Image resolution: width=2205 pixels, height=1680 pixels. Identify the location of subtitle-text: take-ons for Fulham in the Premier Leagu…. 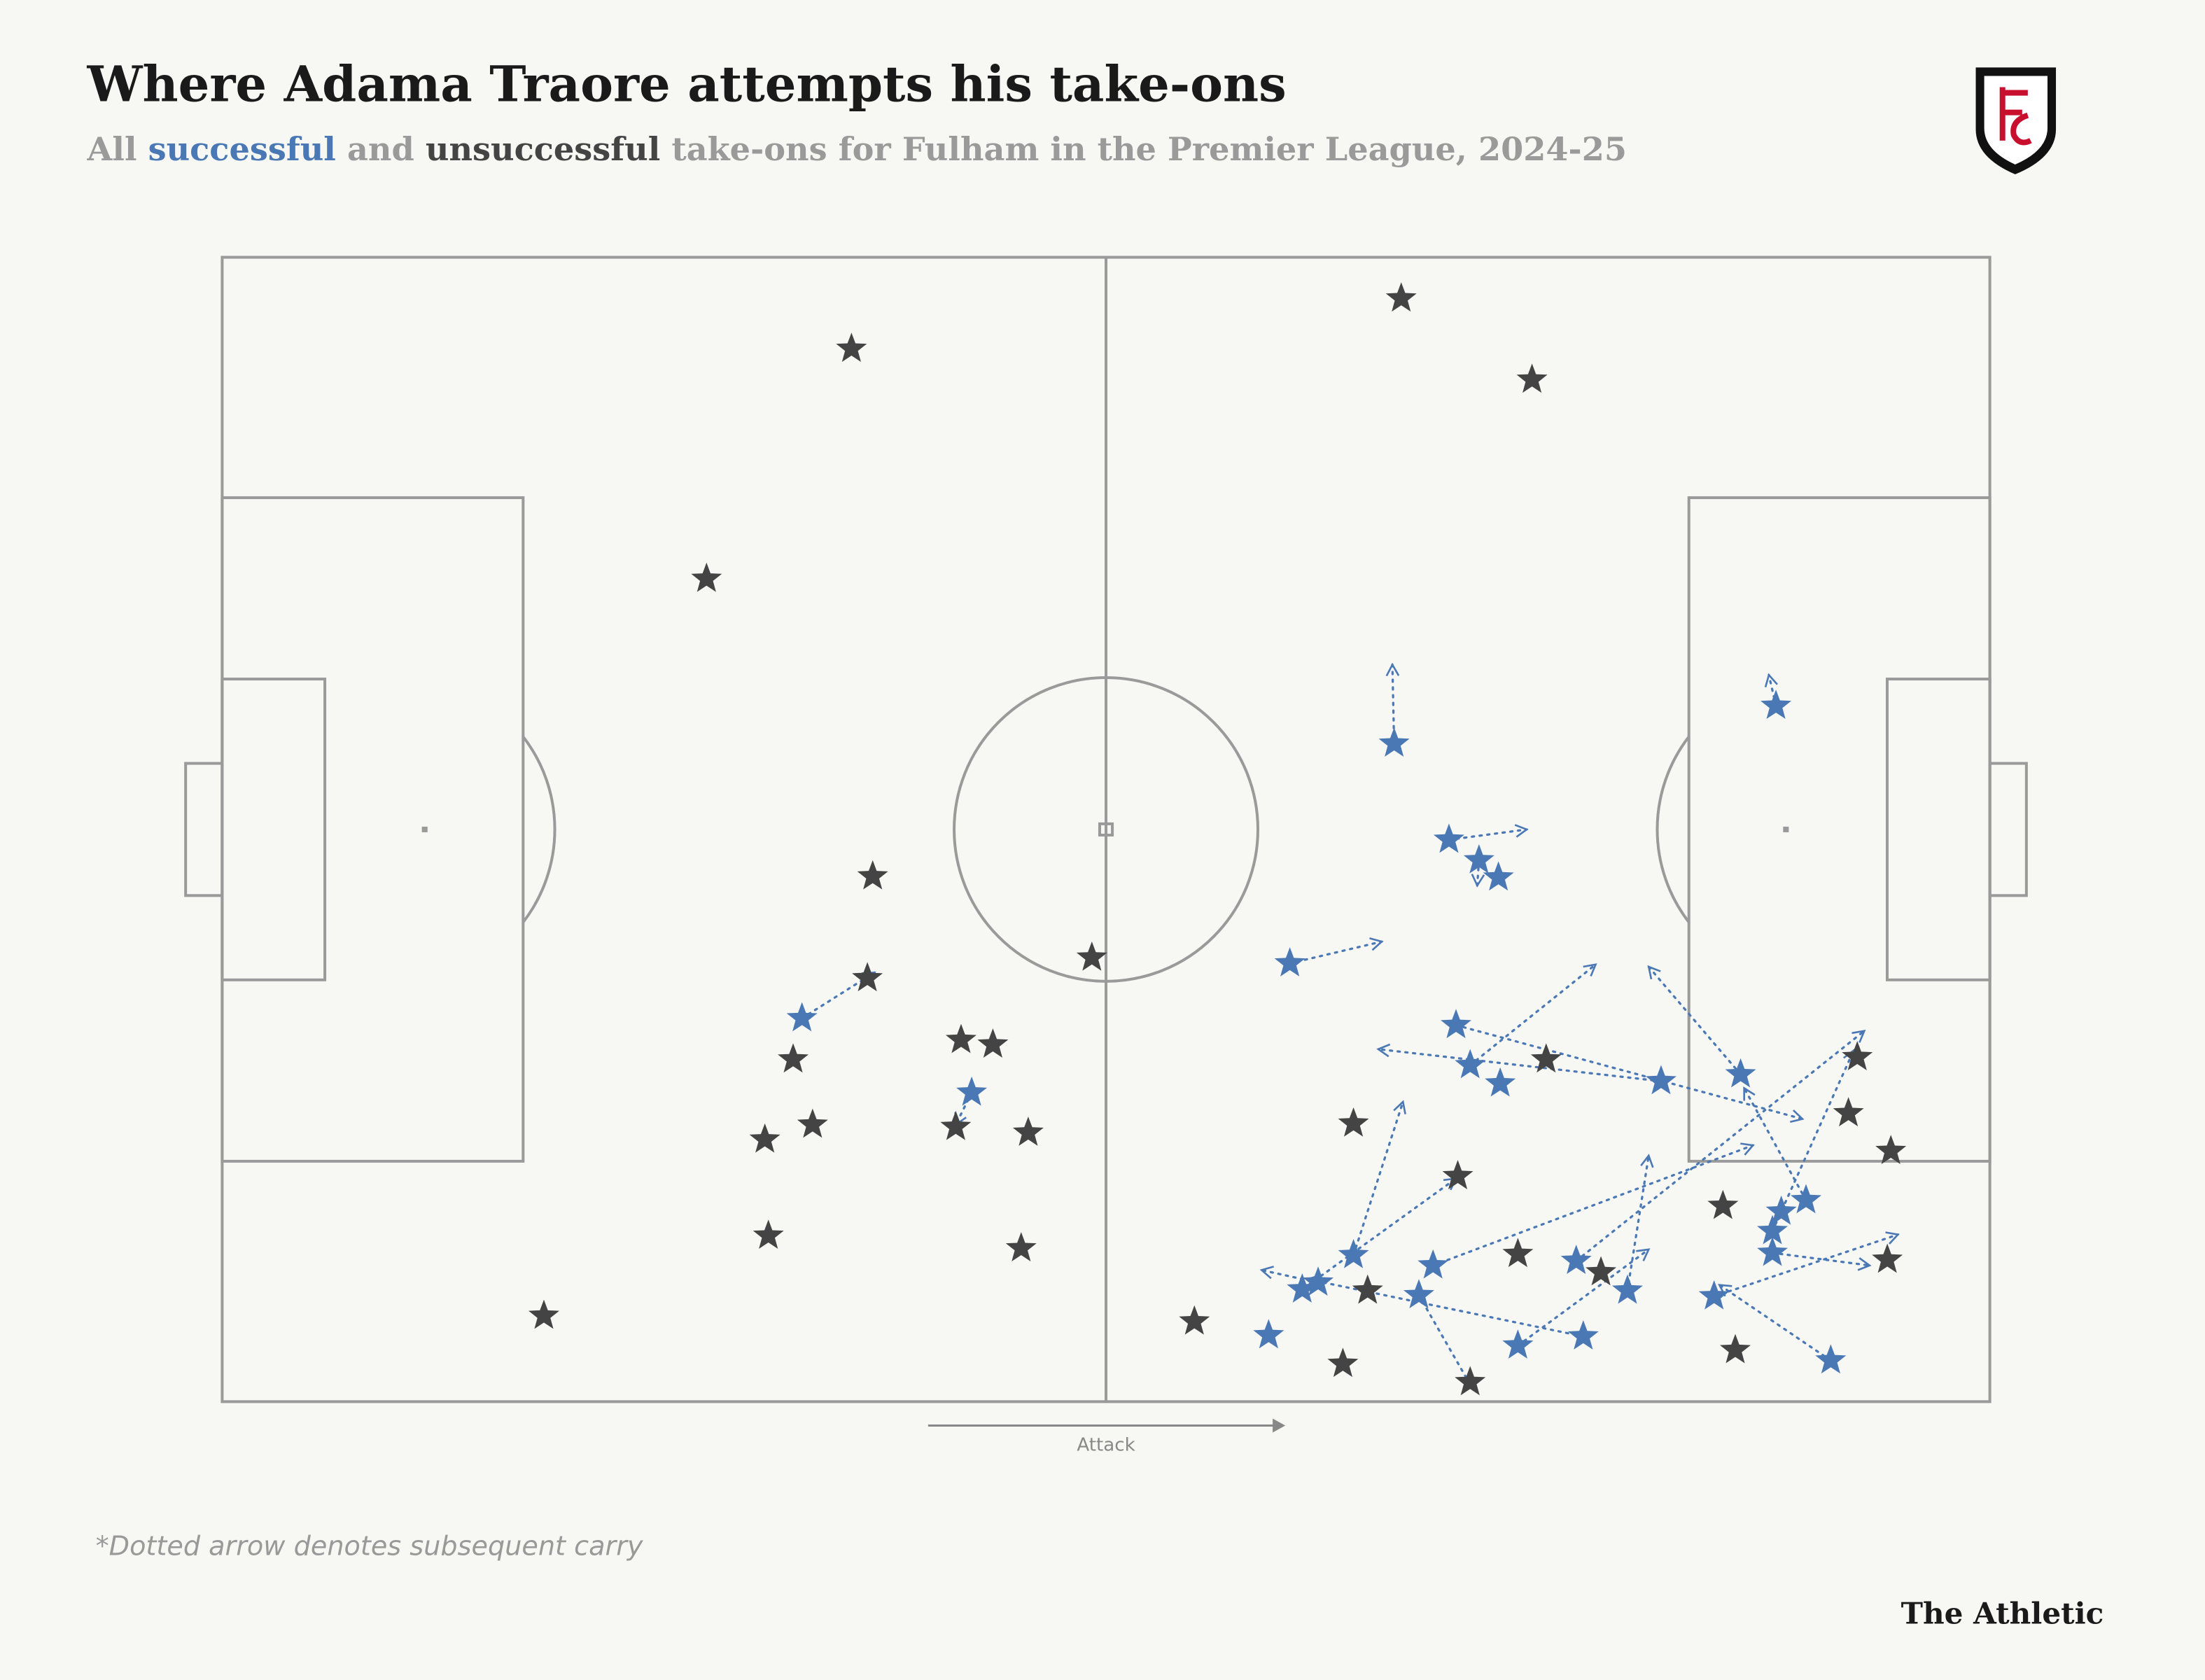
(1149, 149).